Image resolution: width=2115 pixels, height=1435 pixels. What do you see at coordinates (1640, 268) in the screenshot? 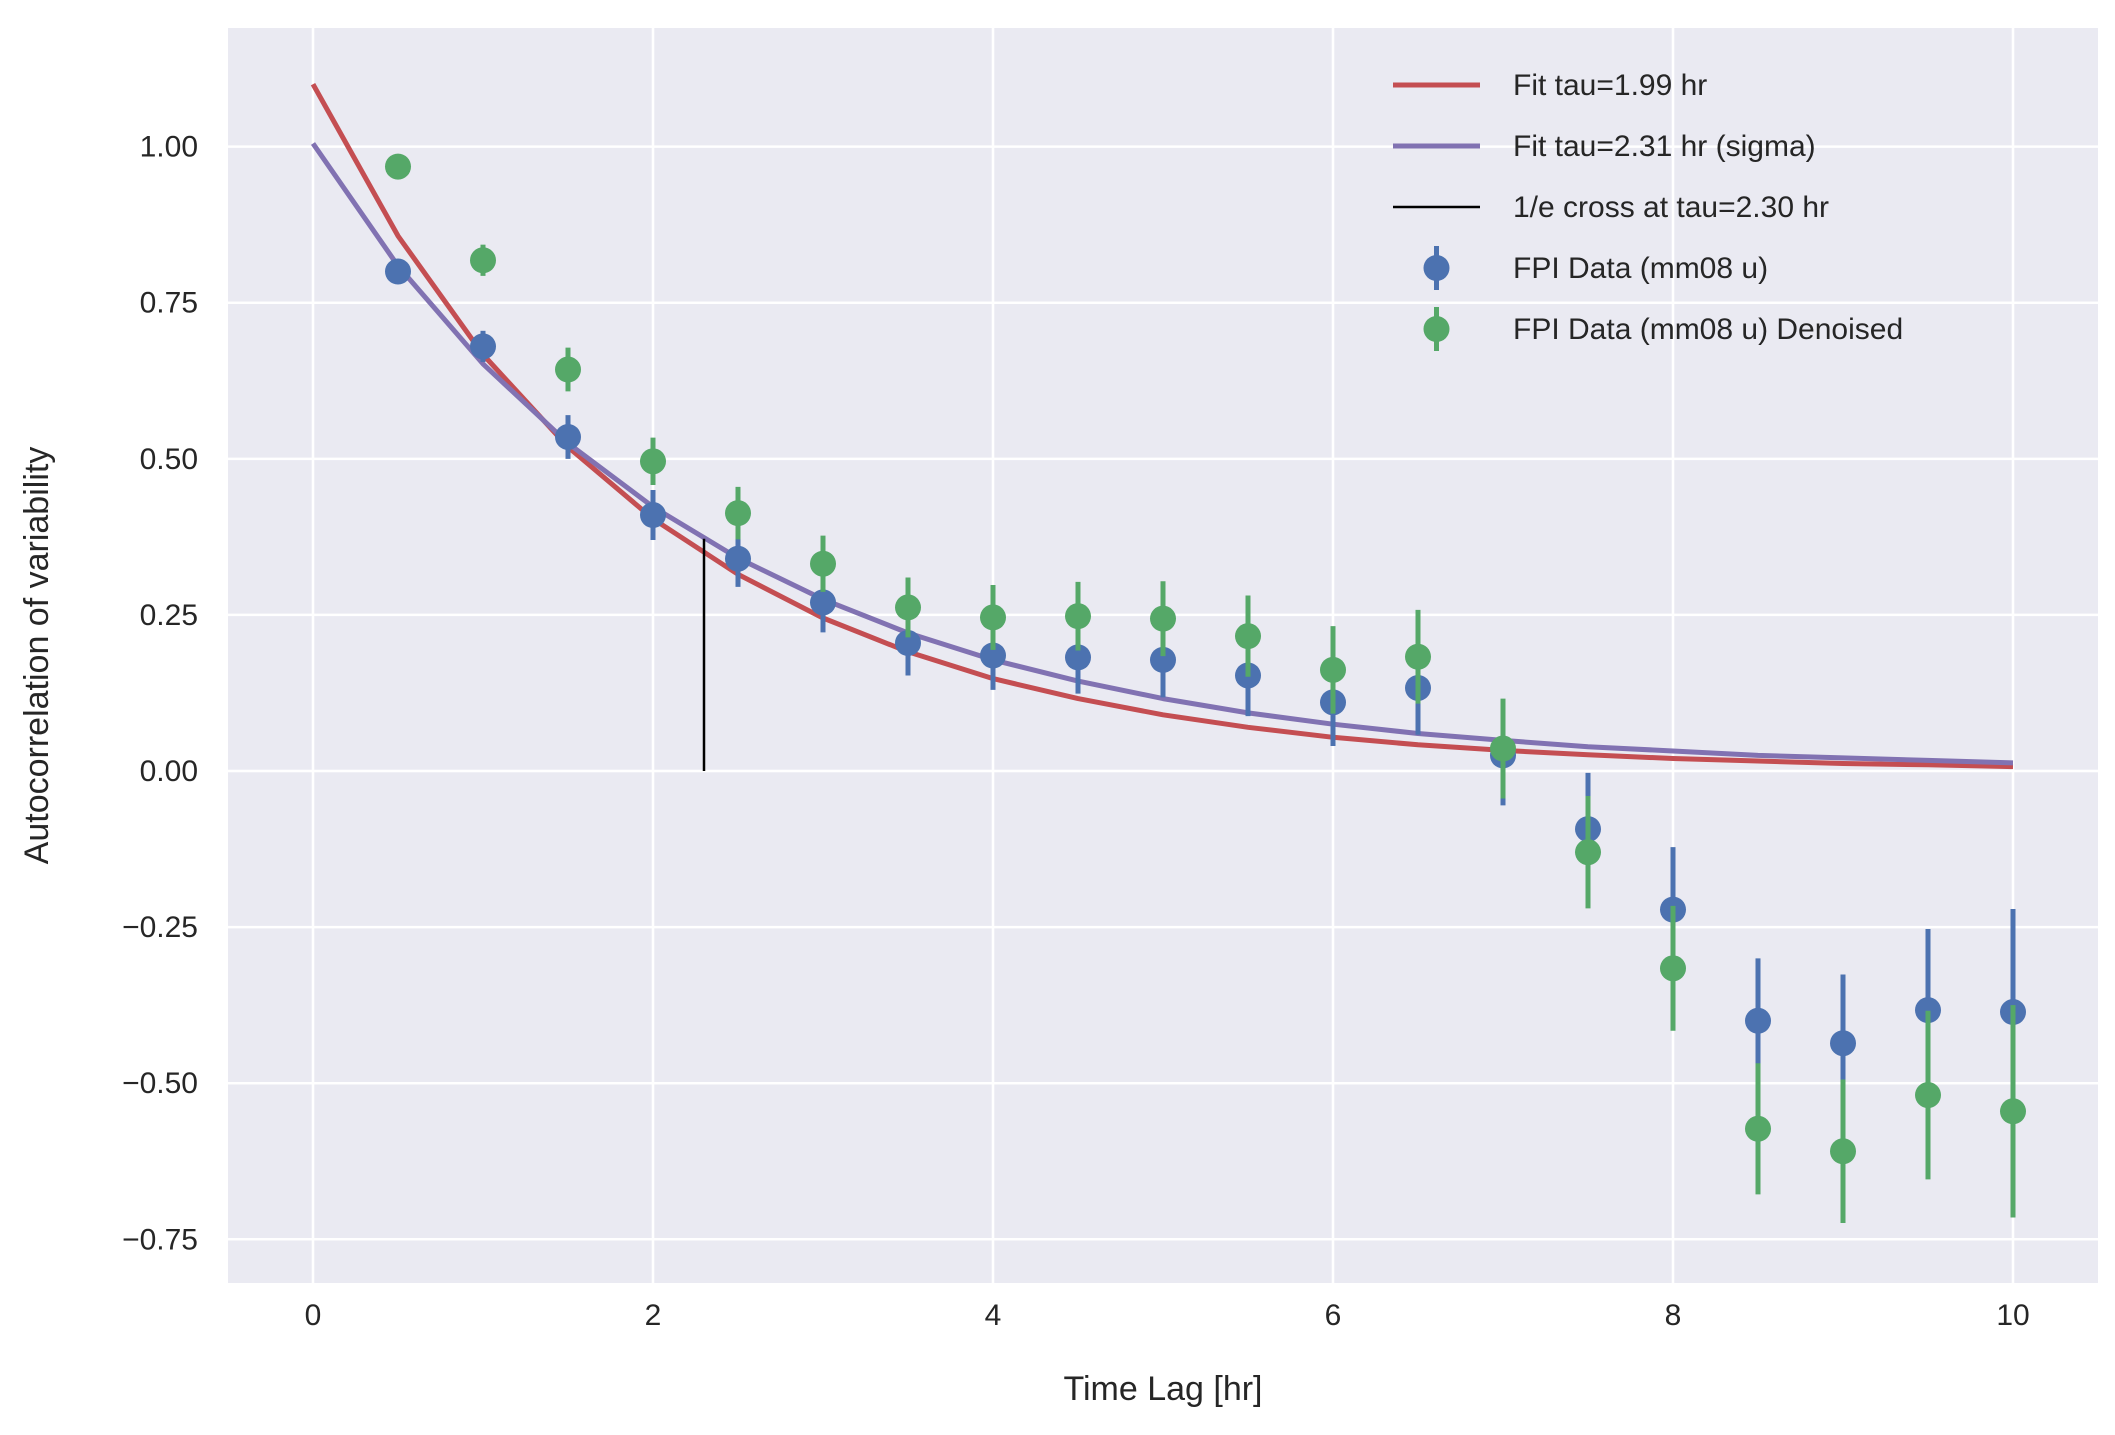
I see `legend-label-fpi-data: FPI Data (mm08 u)` at bounding box center [1640, 268].